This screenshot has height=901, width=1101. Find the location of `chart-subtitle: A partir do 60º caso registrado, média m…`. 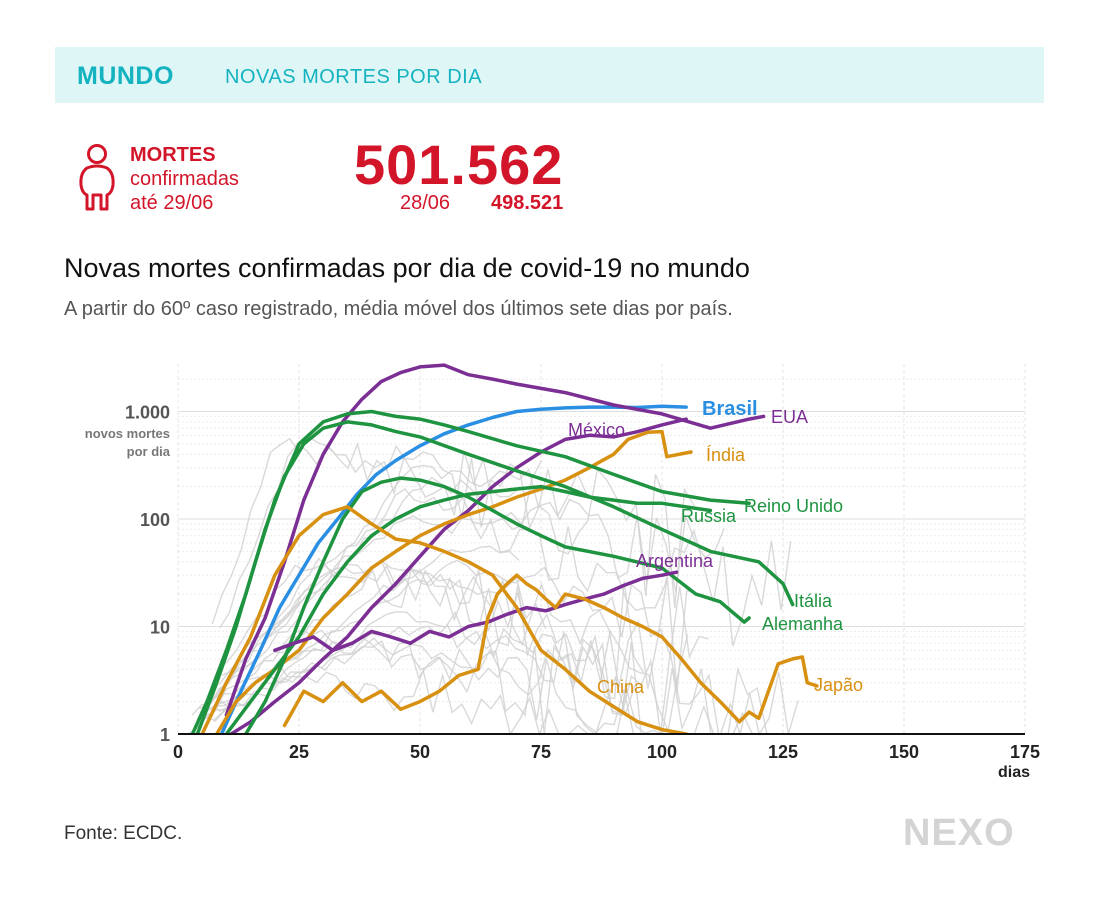

chart-subtitle: A partir do 60º caso registrado, média m… is located at coordinates (398, 309).